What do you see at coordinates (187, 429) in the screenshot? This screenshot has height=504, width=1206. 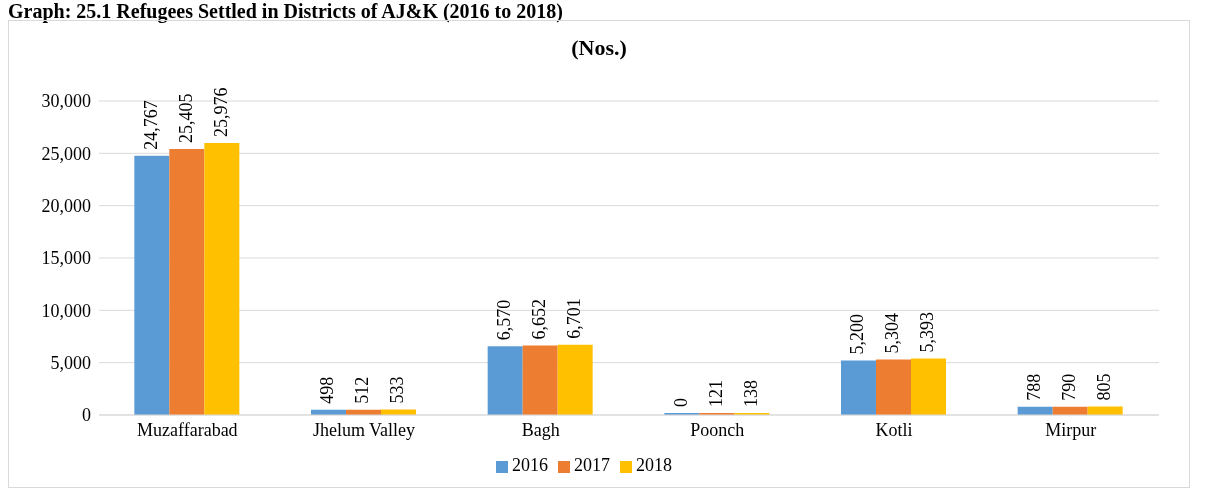 I see `x-tick-label: Muzaffarabad` at bounding box center [187, 429].